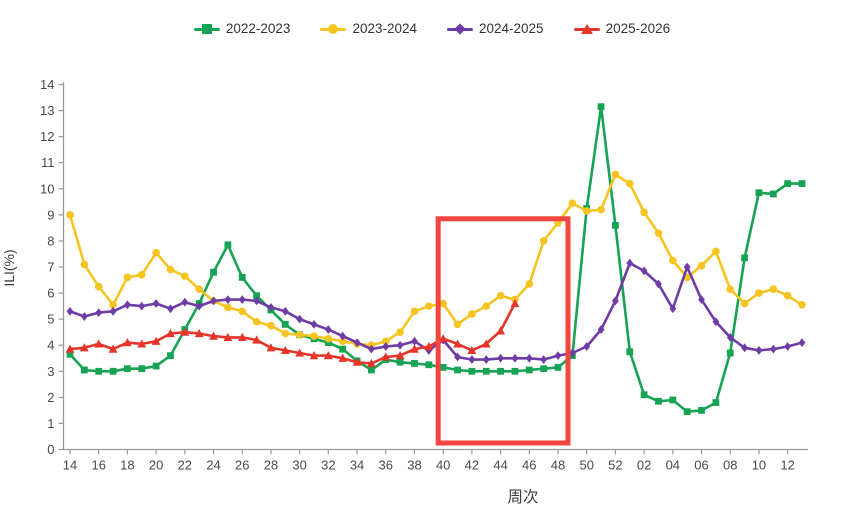 Image resolution: width=864 pixels, height=512 pixels. What do you see at coordinates (586, 29) in the screenshot?
I see `triangle-legend-marker-icon` at bounding box center [586, 29].